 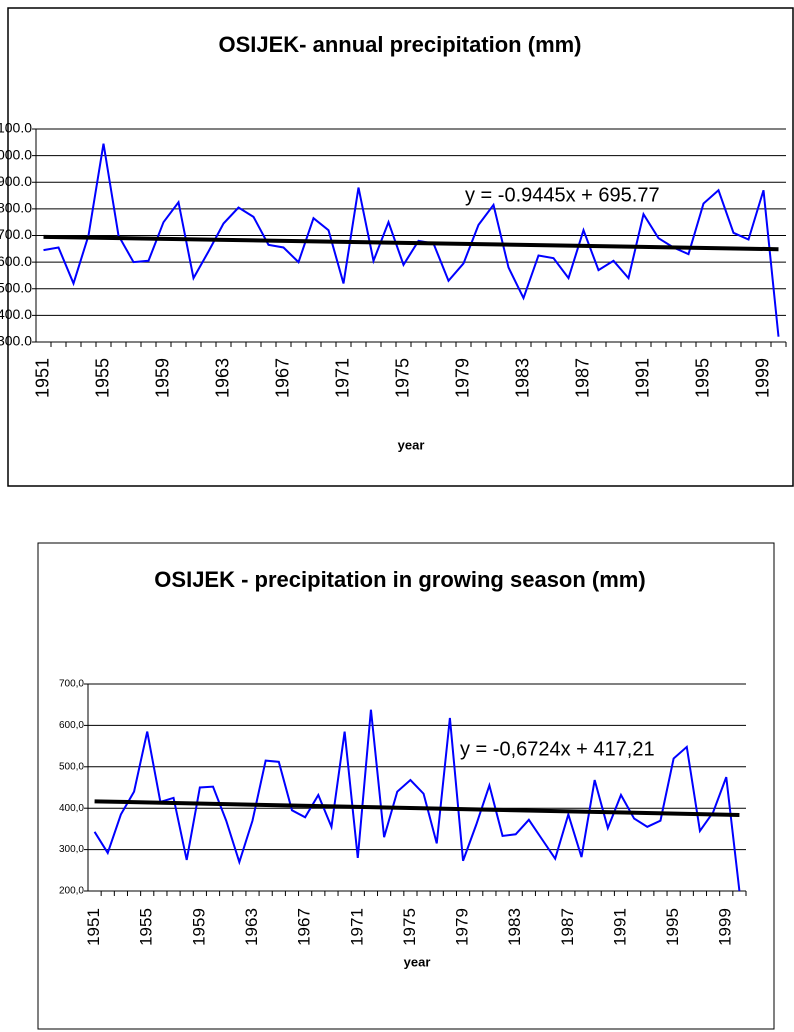 I want to click on y-tick-label: 600,0, so click(x=71, y=725).